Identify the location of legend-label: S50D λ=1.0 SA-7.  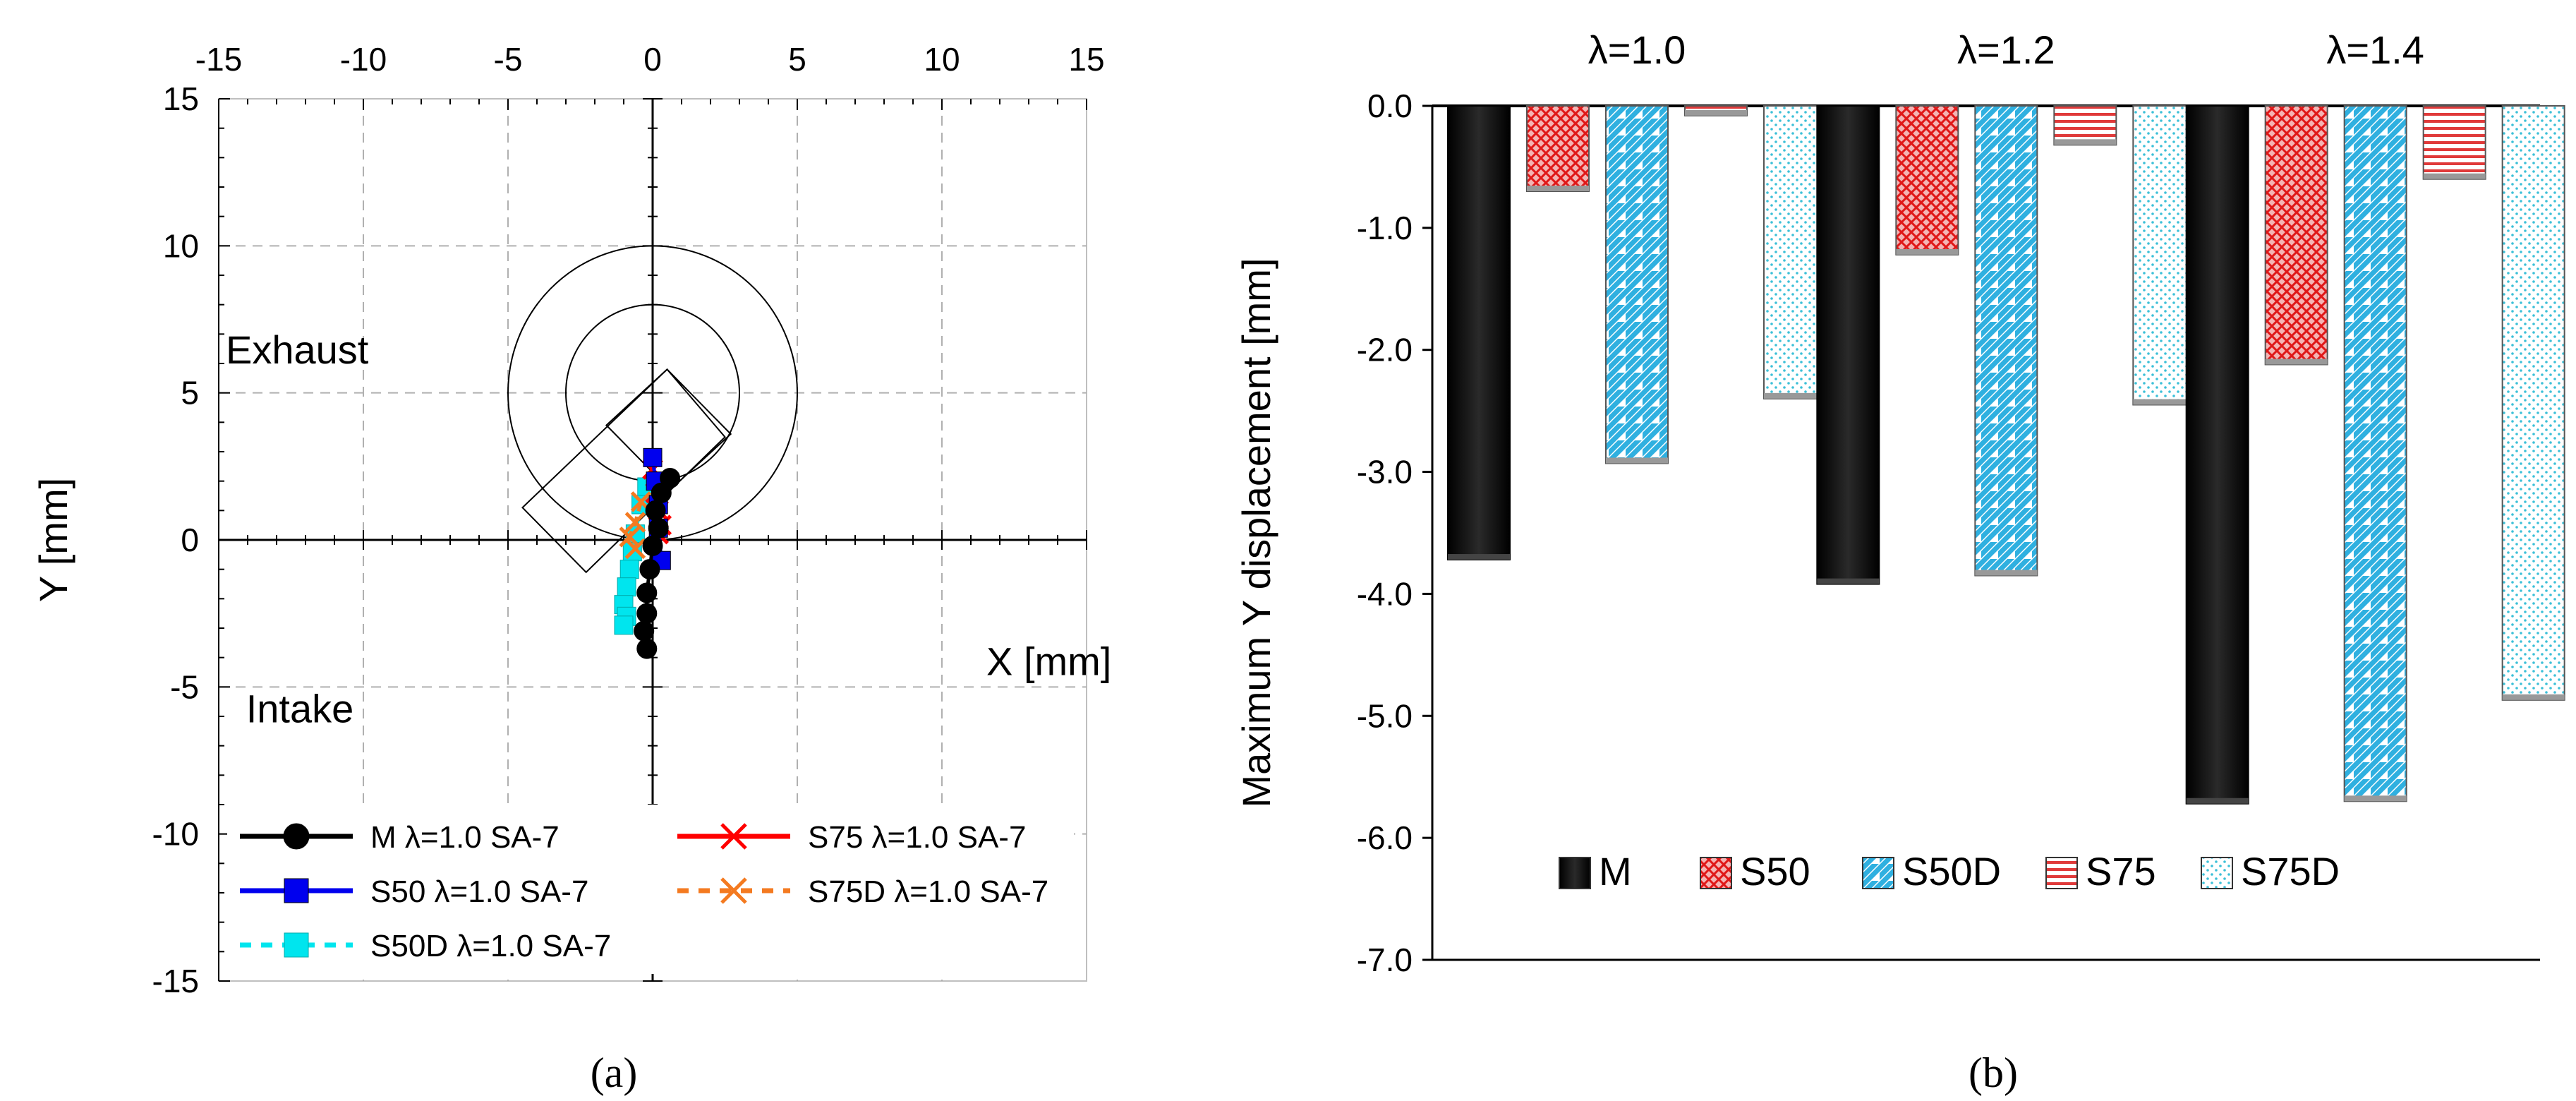
(490, 946).